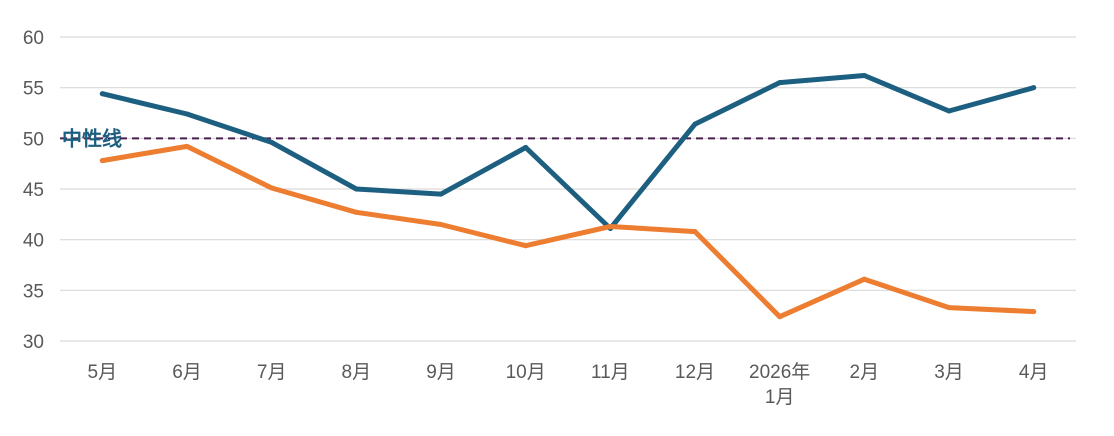  What do you see at coordinates (33, 89) in the screenshot?
I see `y-tick-label: 55` at bounding box center [33, 89].